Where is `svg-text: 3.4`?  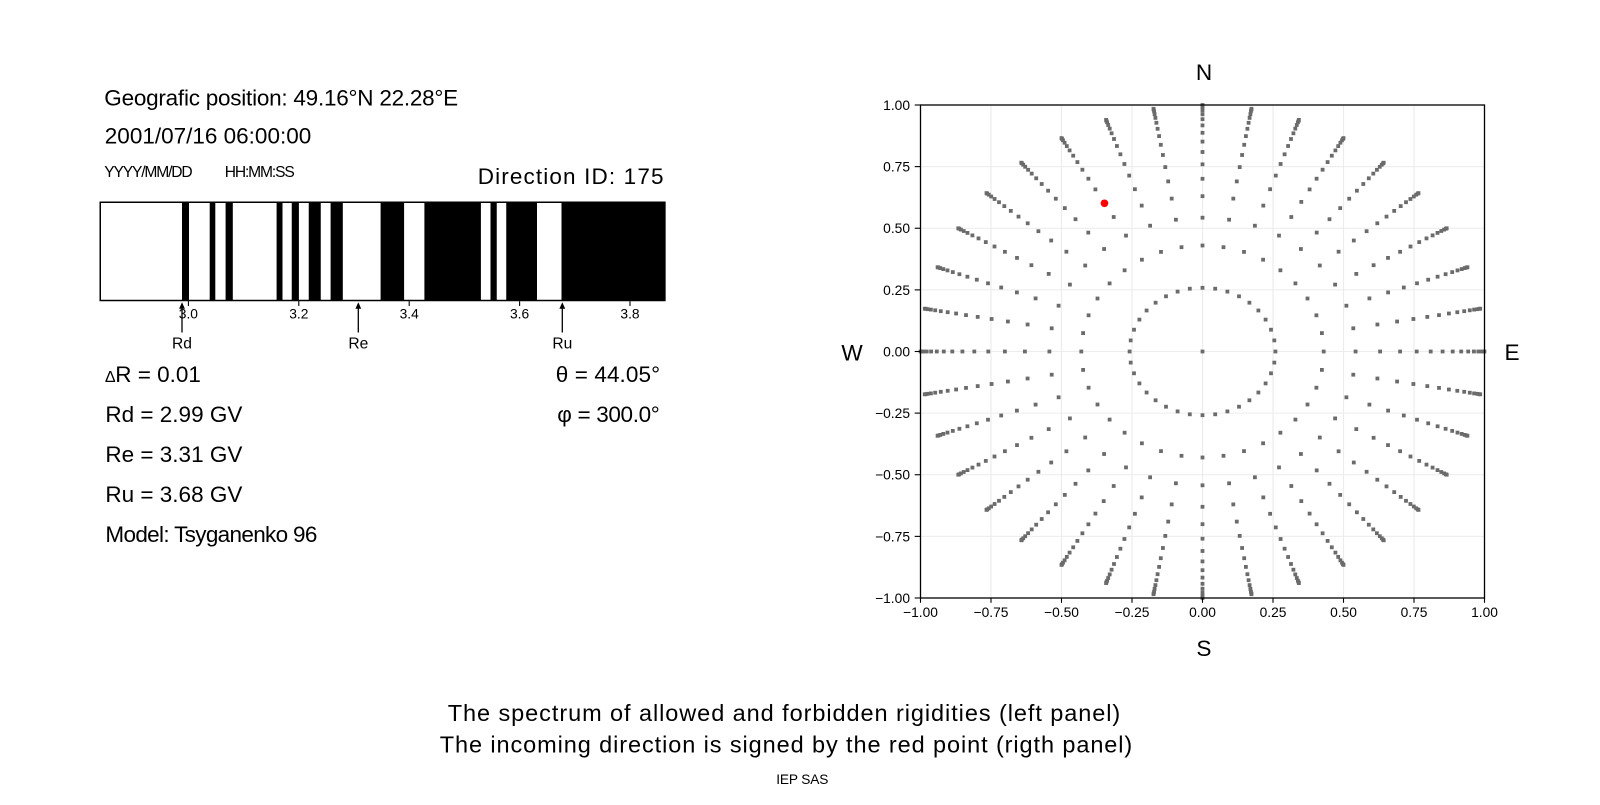 svg-text: 3.4 is located at coordinates (410, 314).